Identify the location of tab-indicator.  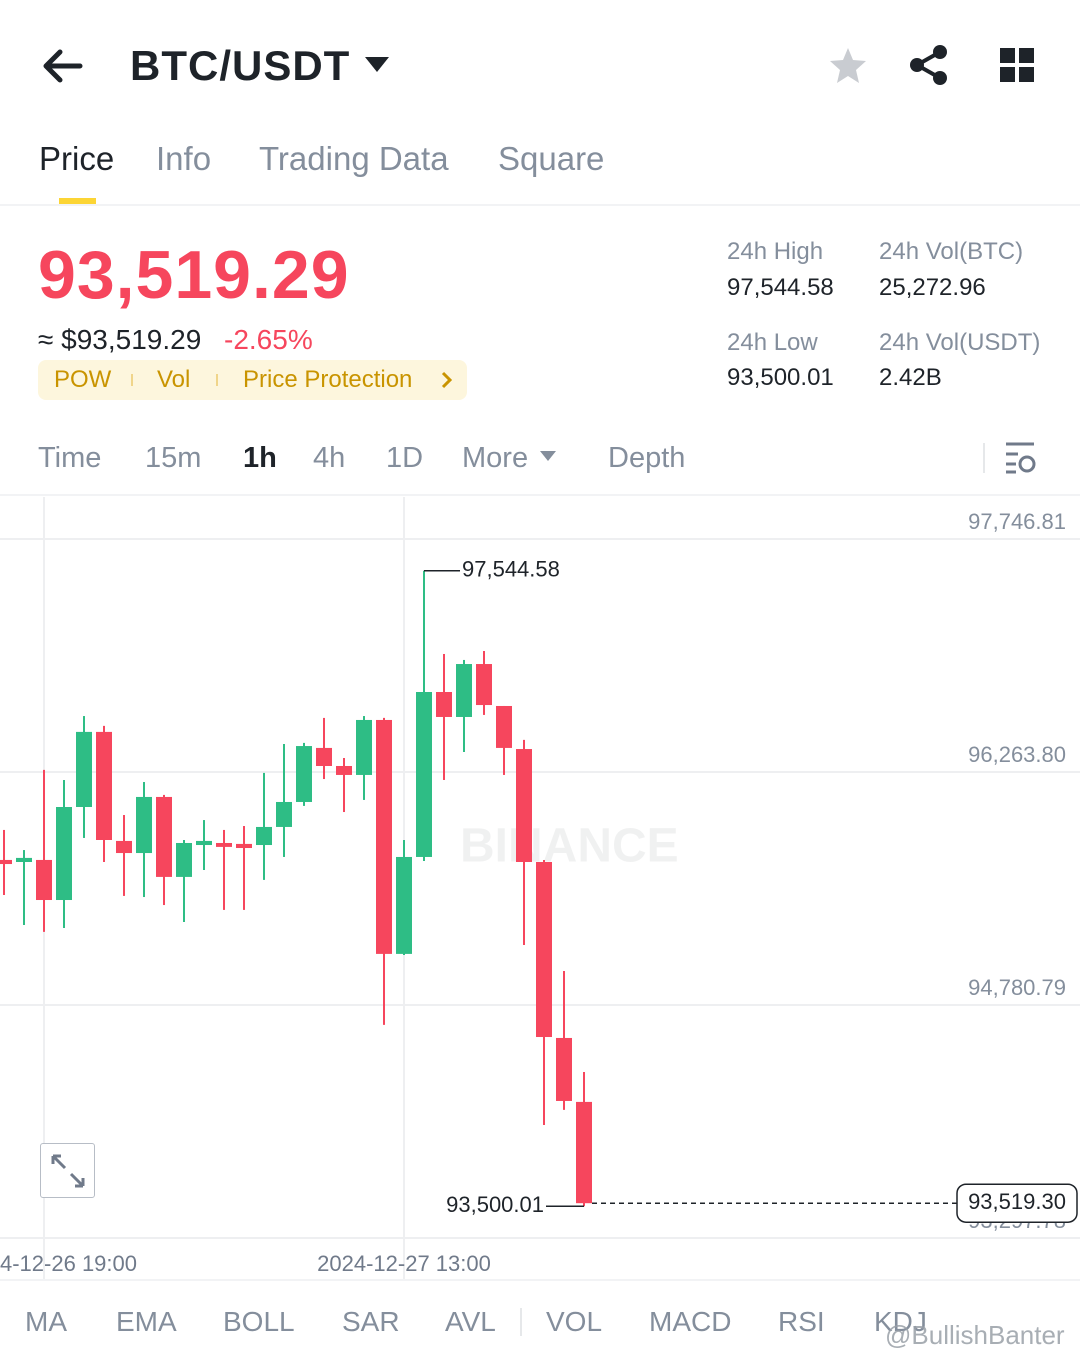
(77, 201).